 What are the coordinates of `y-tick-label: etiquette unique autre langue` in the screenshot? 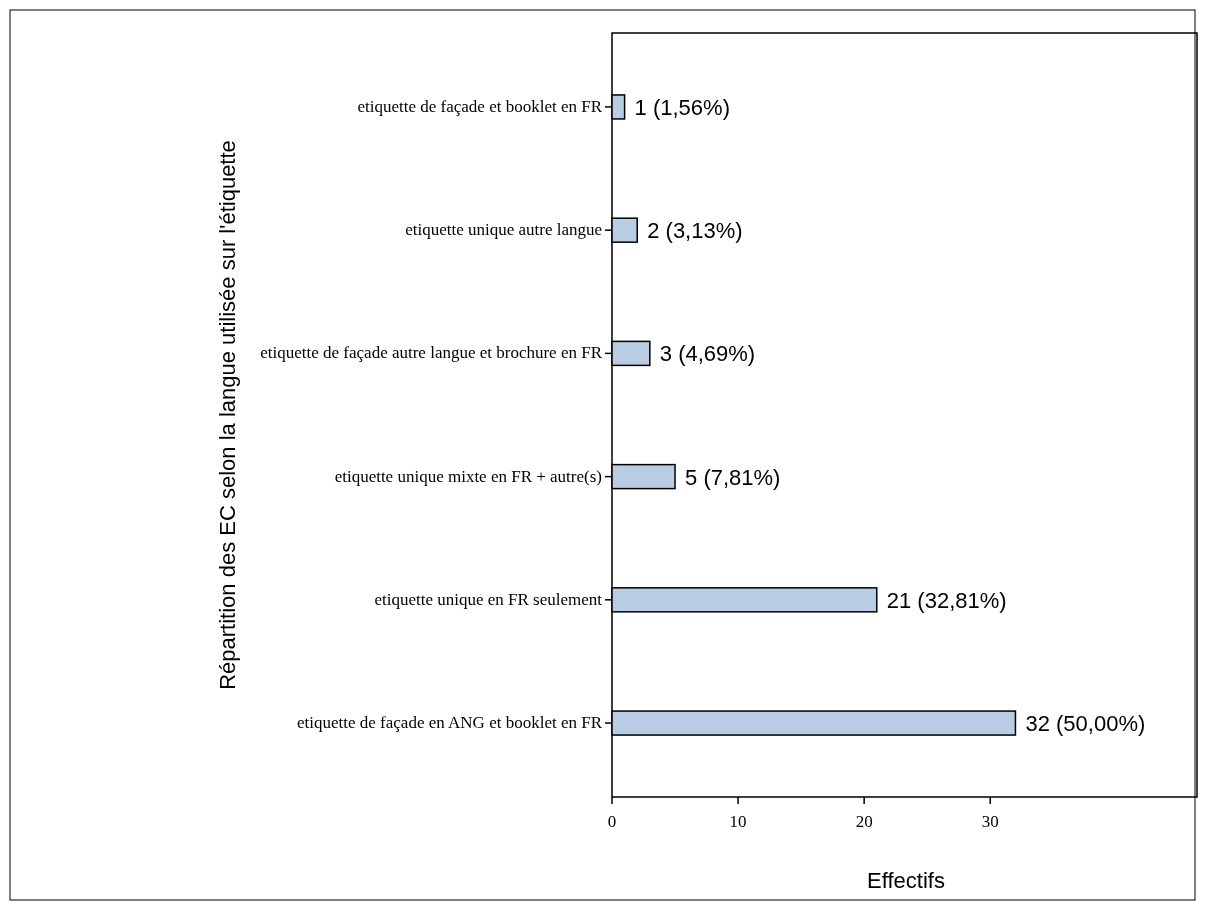 It's located at (503, 230).